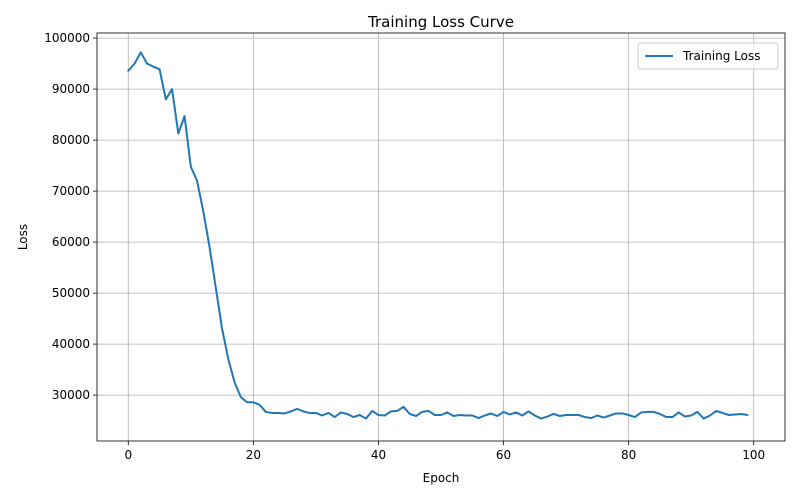 The width and height of the screenshot is (800, 500). Describe the element at coordinates (71, 140) in the screenshot. I see `y-tick-label: 80000` at that location.